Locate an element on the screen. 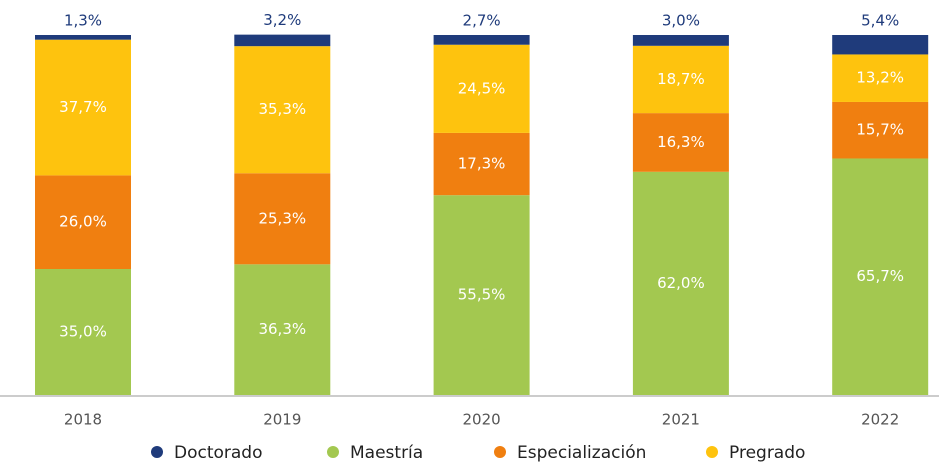  data-label: 35,0% is located at coordinates (83, 332).